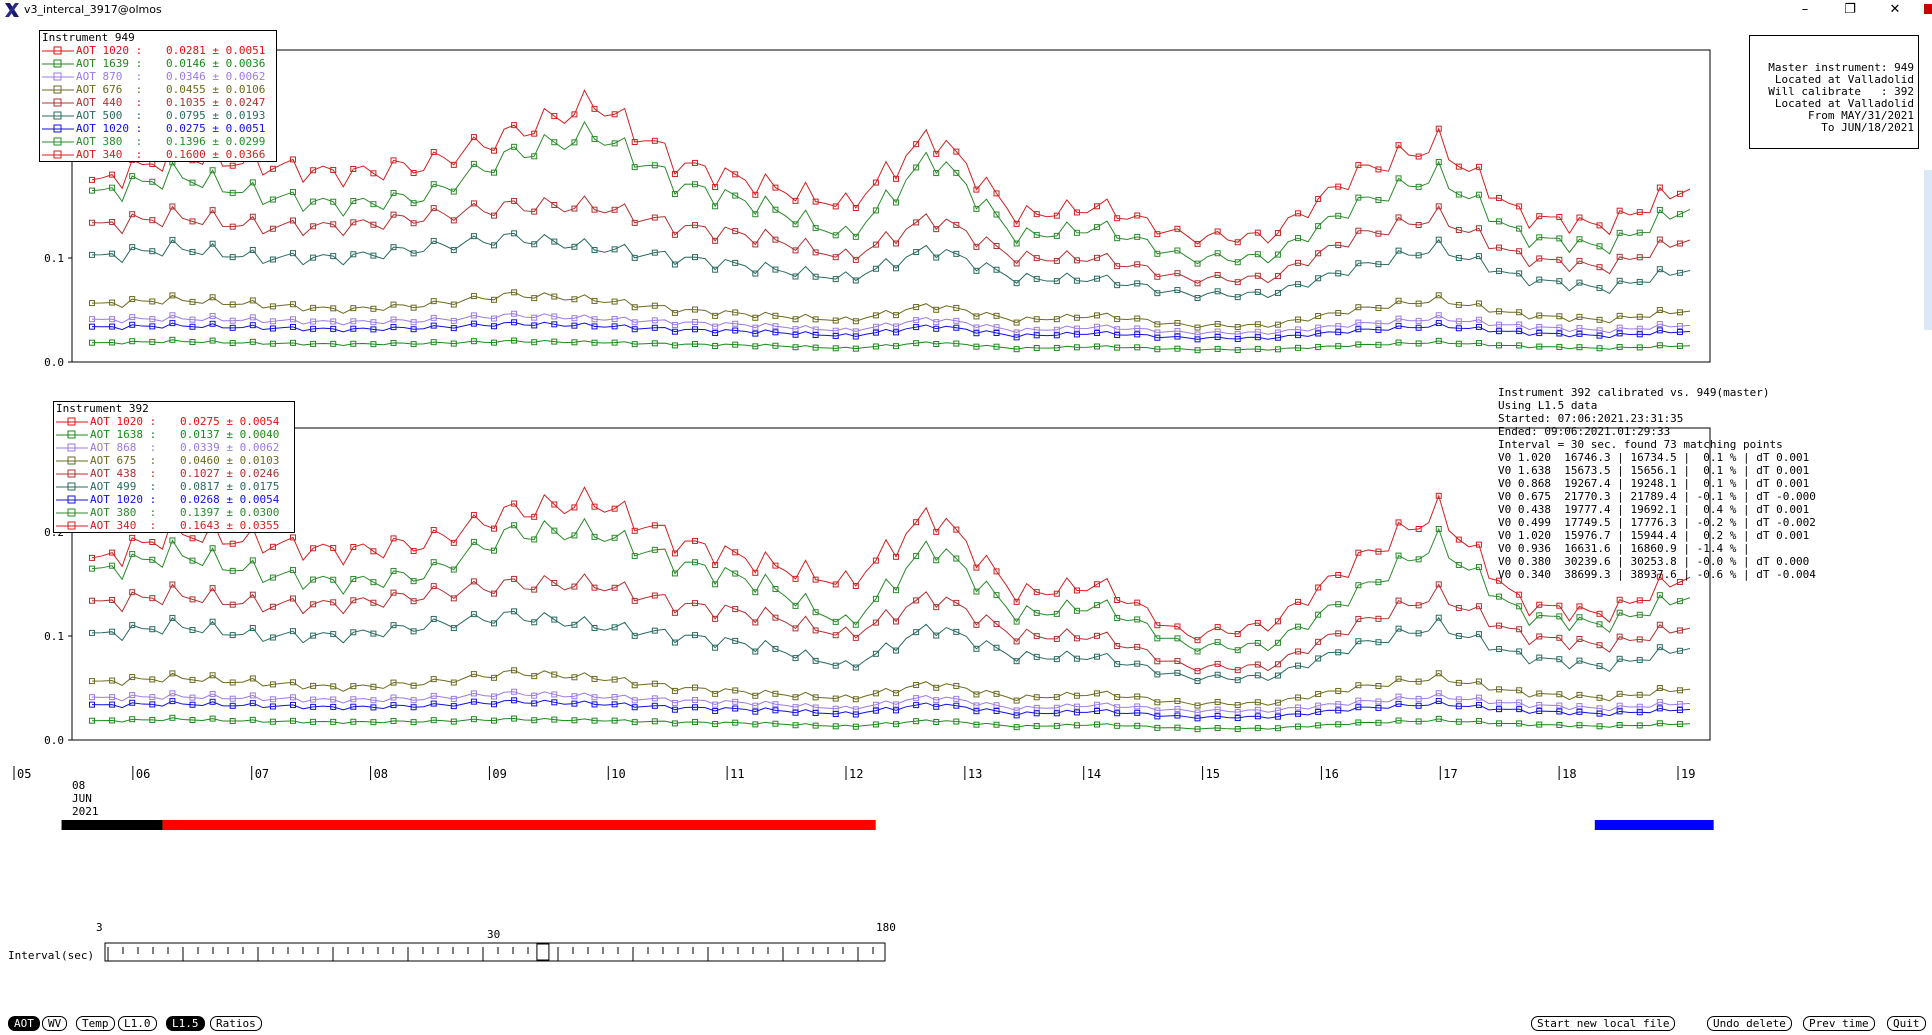 This screenshot has height=1035, width=1932. I want to click on timeline-bar-black, so click(112, 825).